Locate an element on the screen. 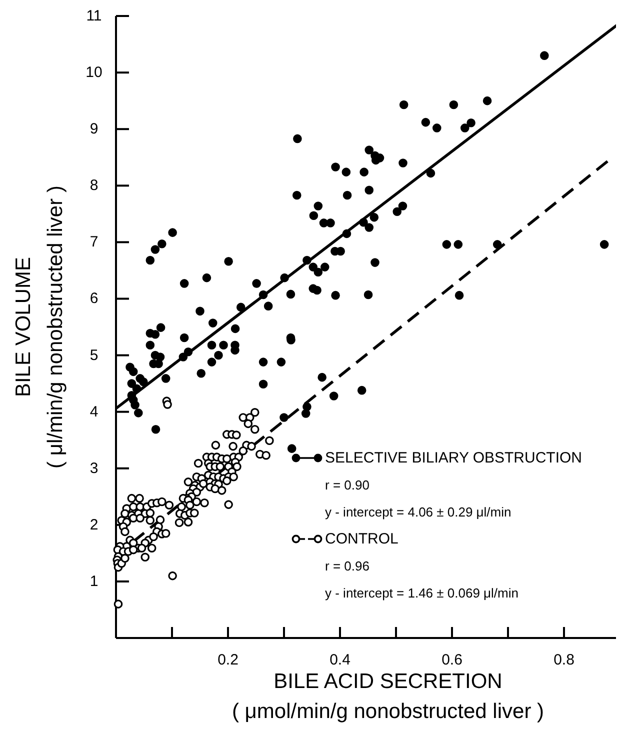  x-tick-label: 0.6 is located at coordinates (452, 660).